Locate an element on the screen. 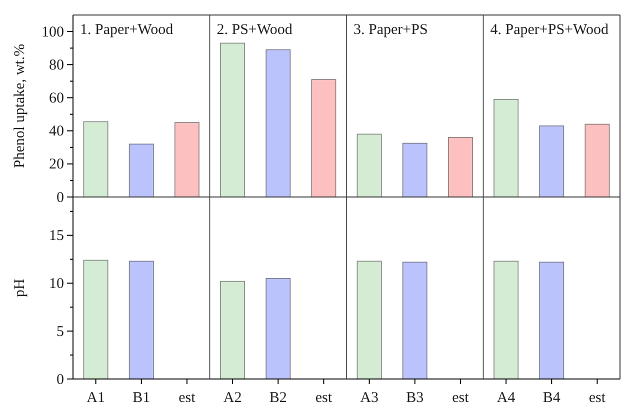 The height and width of the screenshot is (406, 622). x-tick-label: B4 is located at coordinates (551, 398).